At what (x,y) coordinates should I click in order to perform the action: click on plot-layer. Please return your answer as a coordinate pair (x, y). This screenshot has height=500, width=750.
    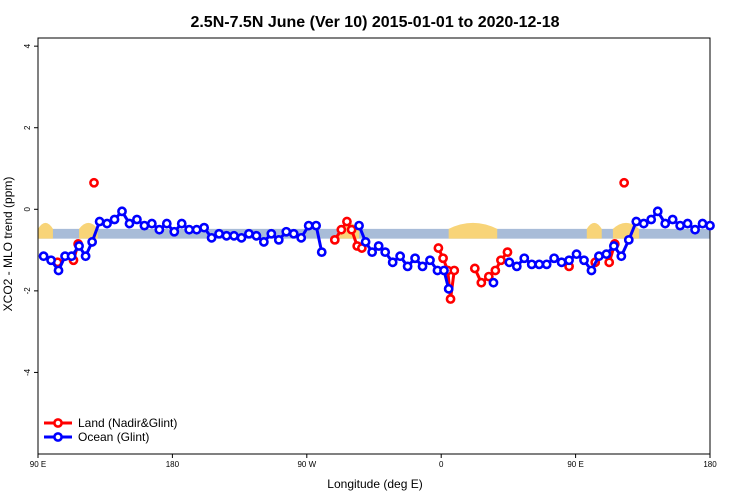
    Looking at the image, I should click on (374, 230).